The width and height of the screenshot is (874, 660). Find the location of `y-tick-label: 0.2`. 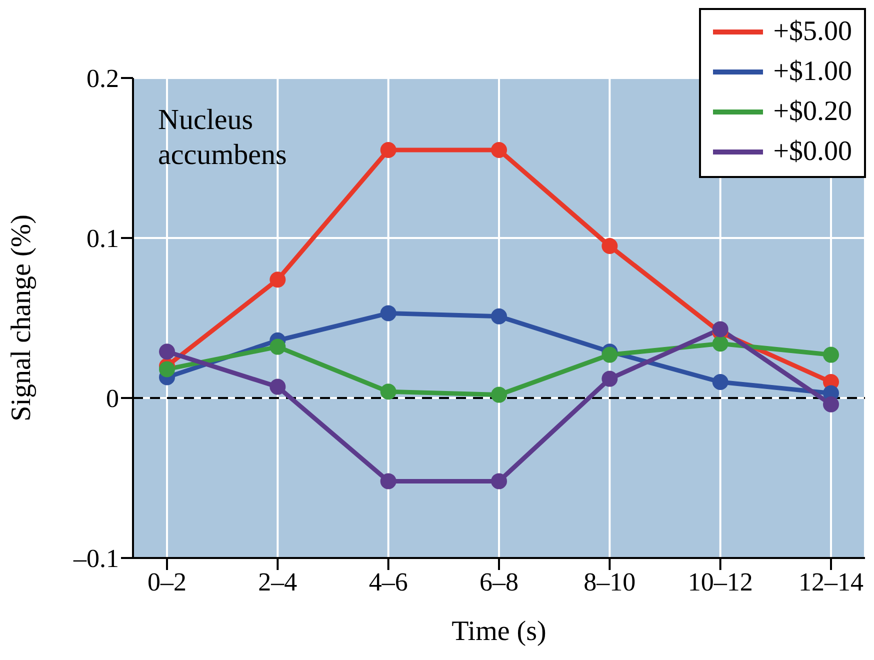

y-tick-label: 0.2 is located at coordinates (102, 79).